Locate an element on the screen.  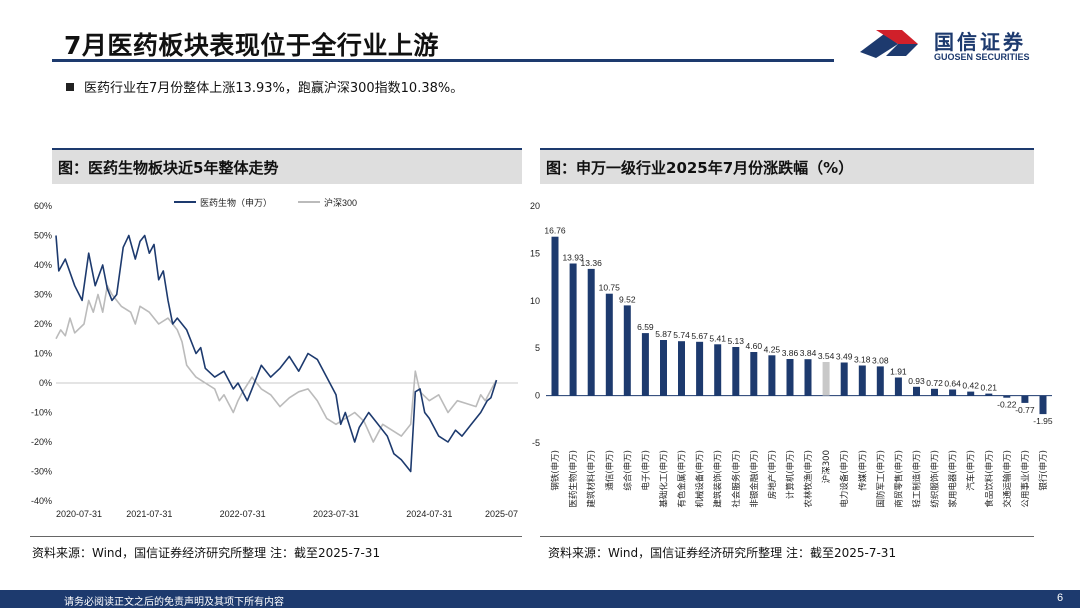
bar-value-label: 5.41 is located at coordinates (717, 338).